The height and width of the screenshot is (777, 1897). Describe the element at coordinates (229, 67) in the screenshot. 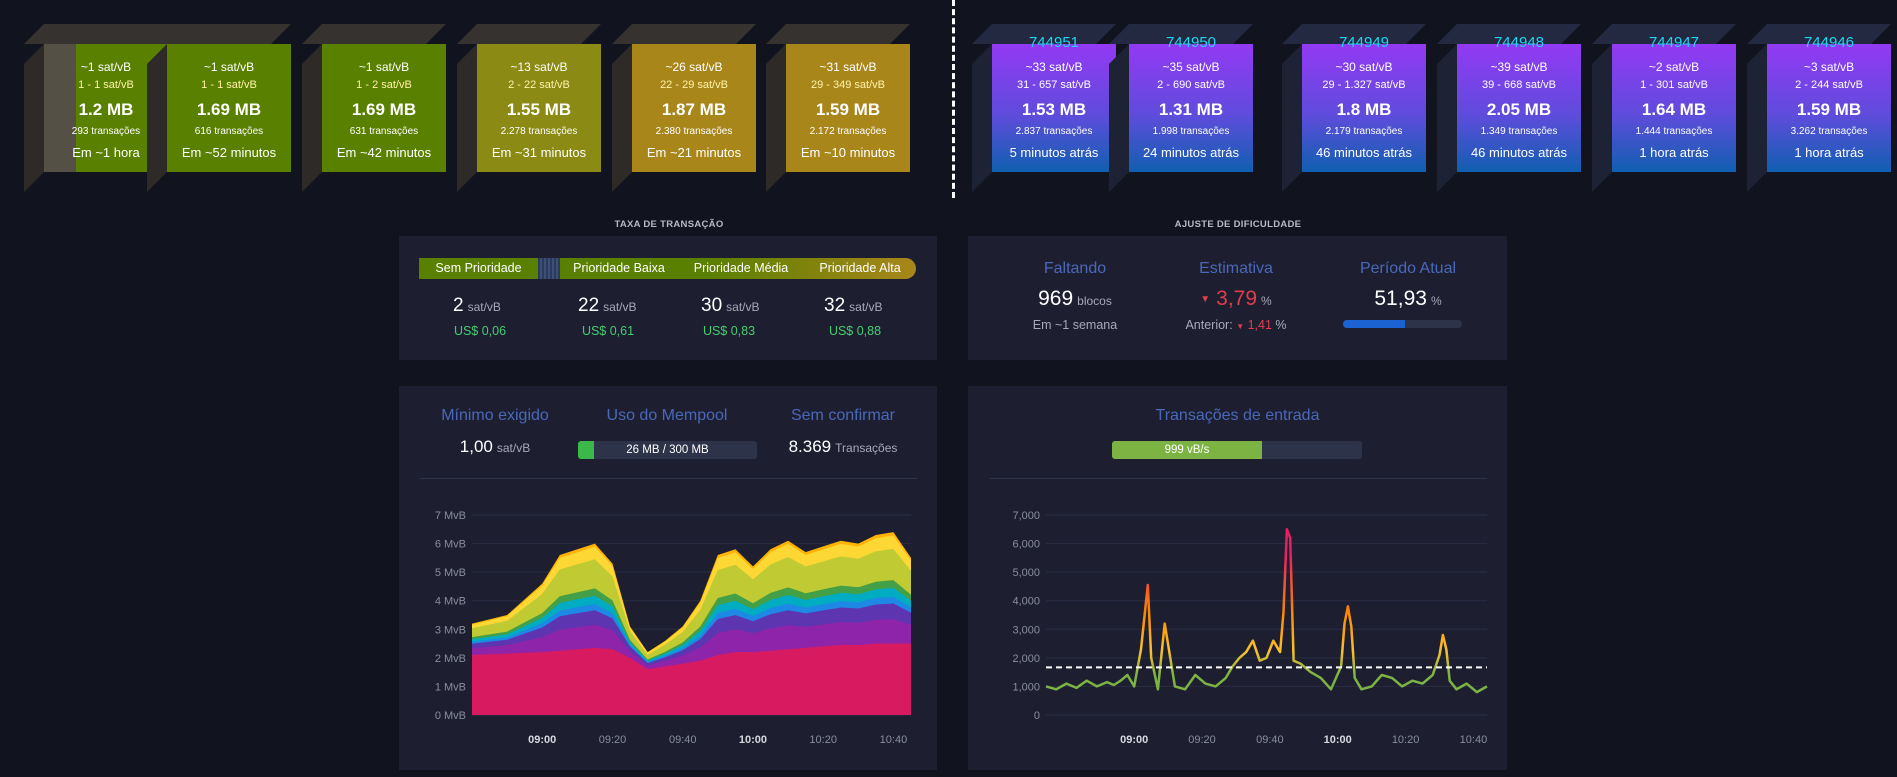

I see `block-fee: ~1 sat/vB` at that location.